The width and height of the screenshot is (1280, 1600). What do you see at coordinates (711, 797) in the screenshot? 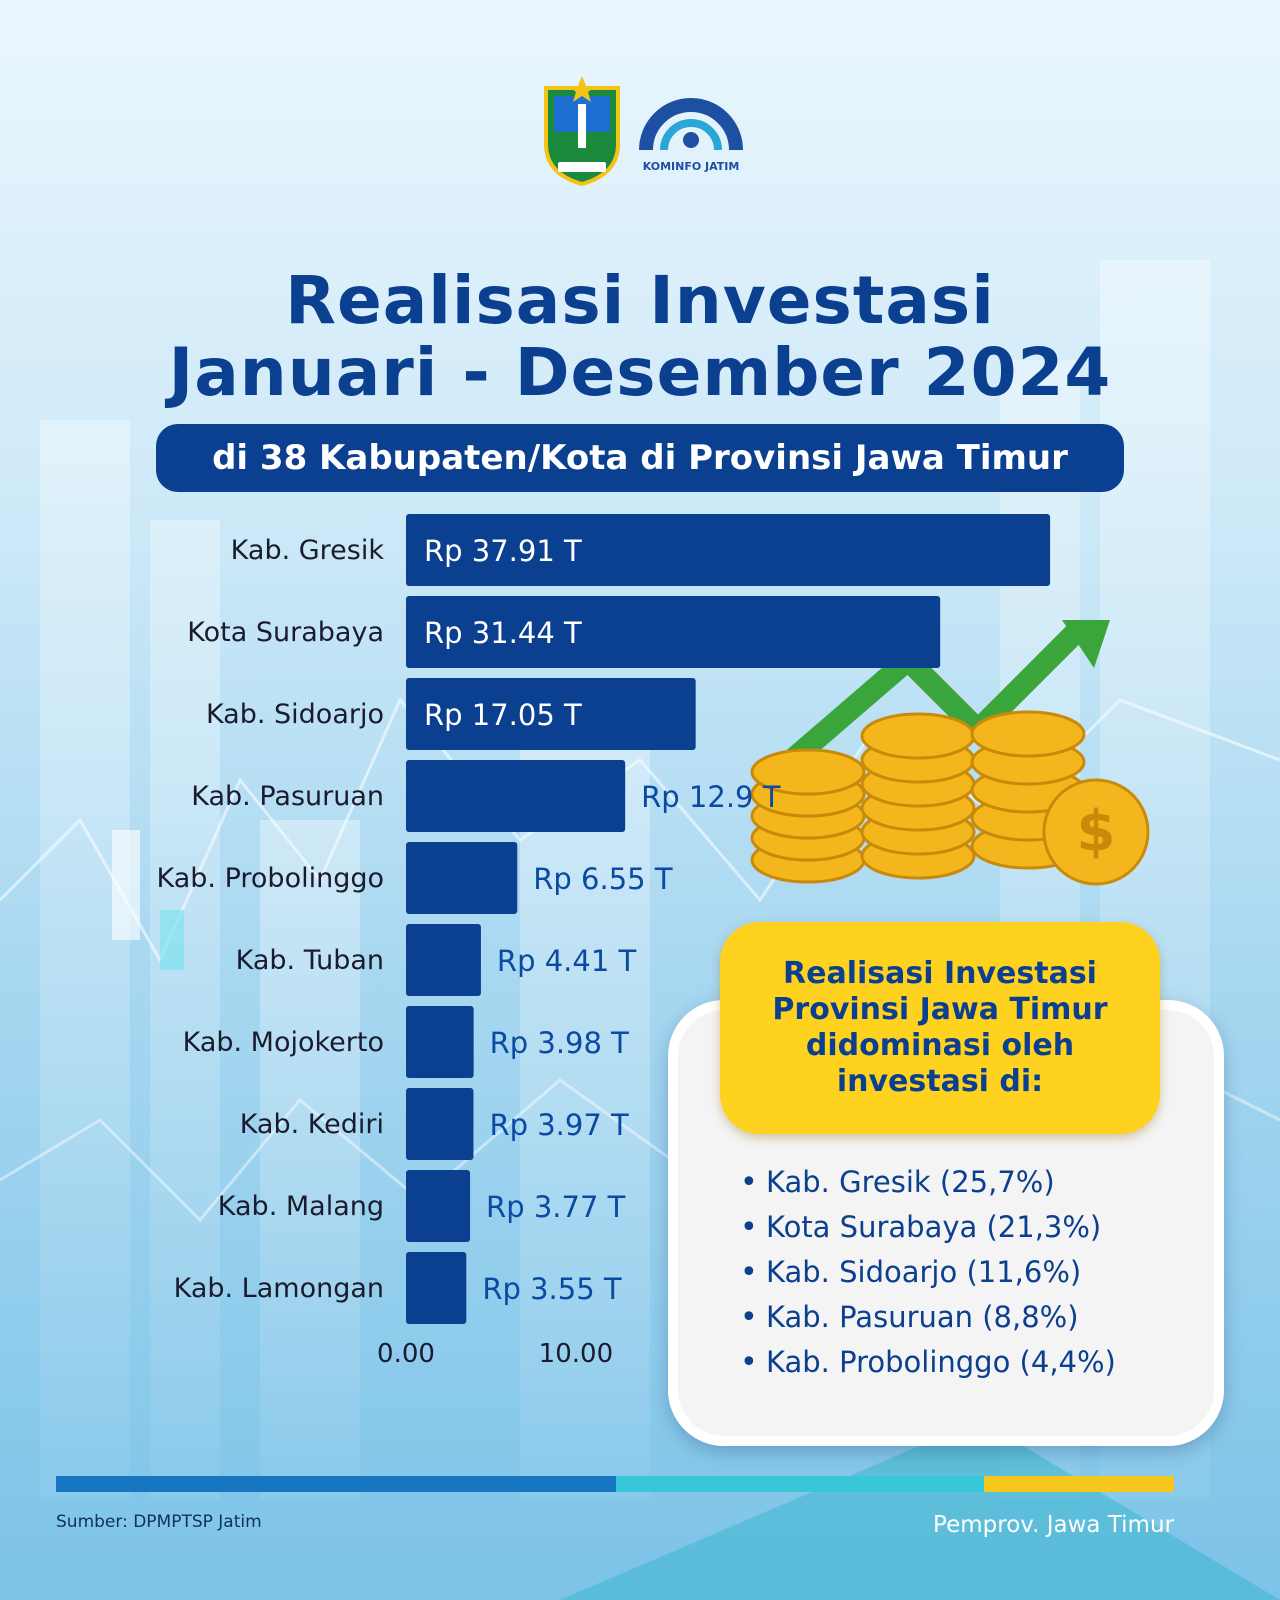
I see `data-label: Rp 12.9 T` at bounding box center [711, 797].